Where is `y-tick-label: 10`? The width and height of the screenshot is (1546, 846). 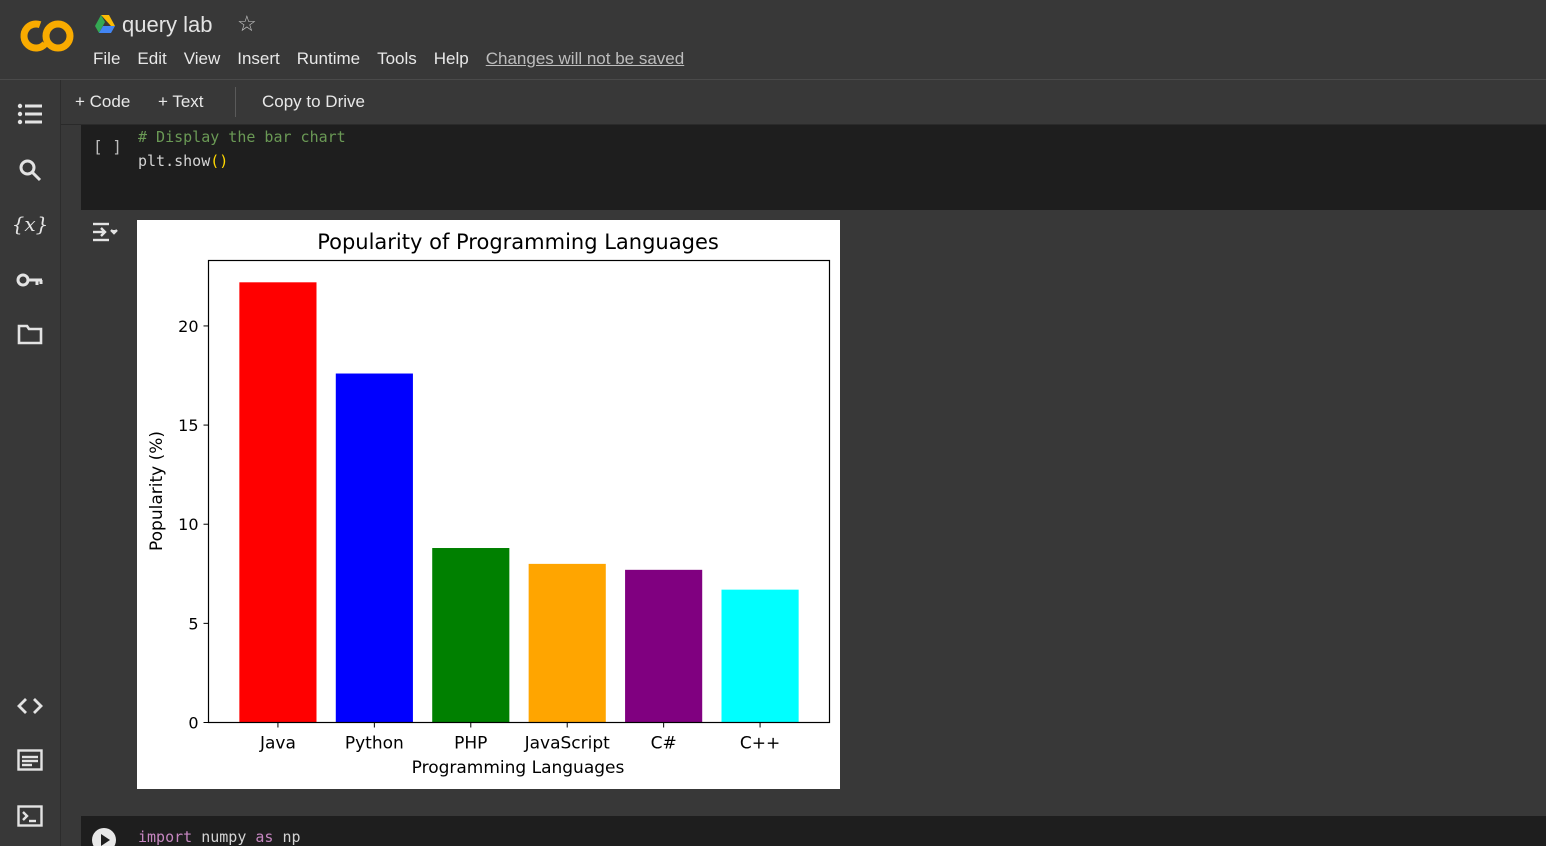
y-tick-label: 10 is located at coordinates (188, 524).